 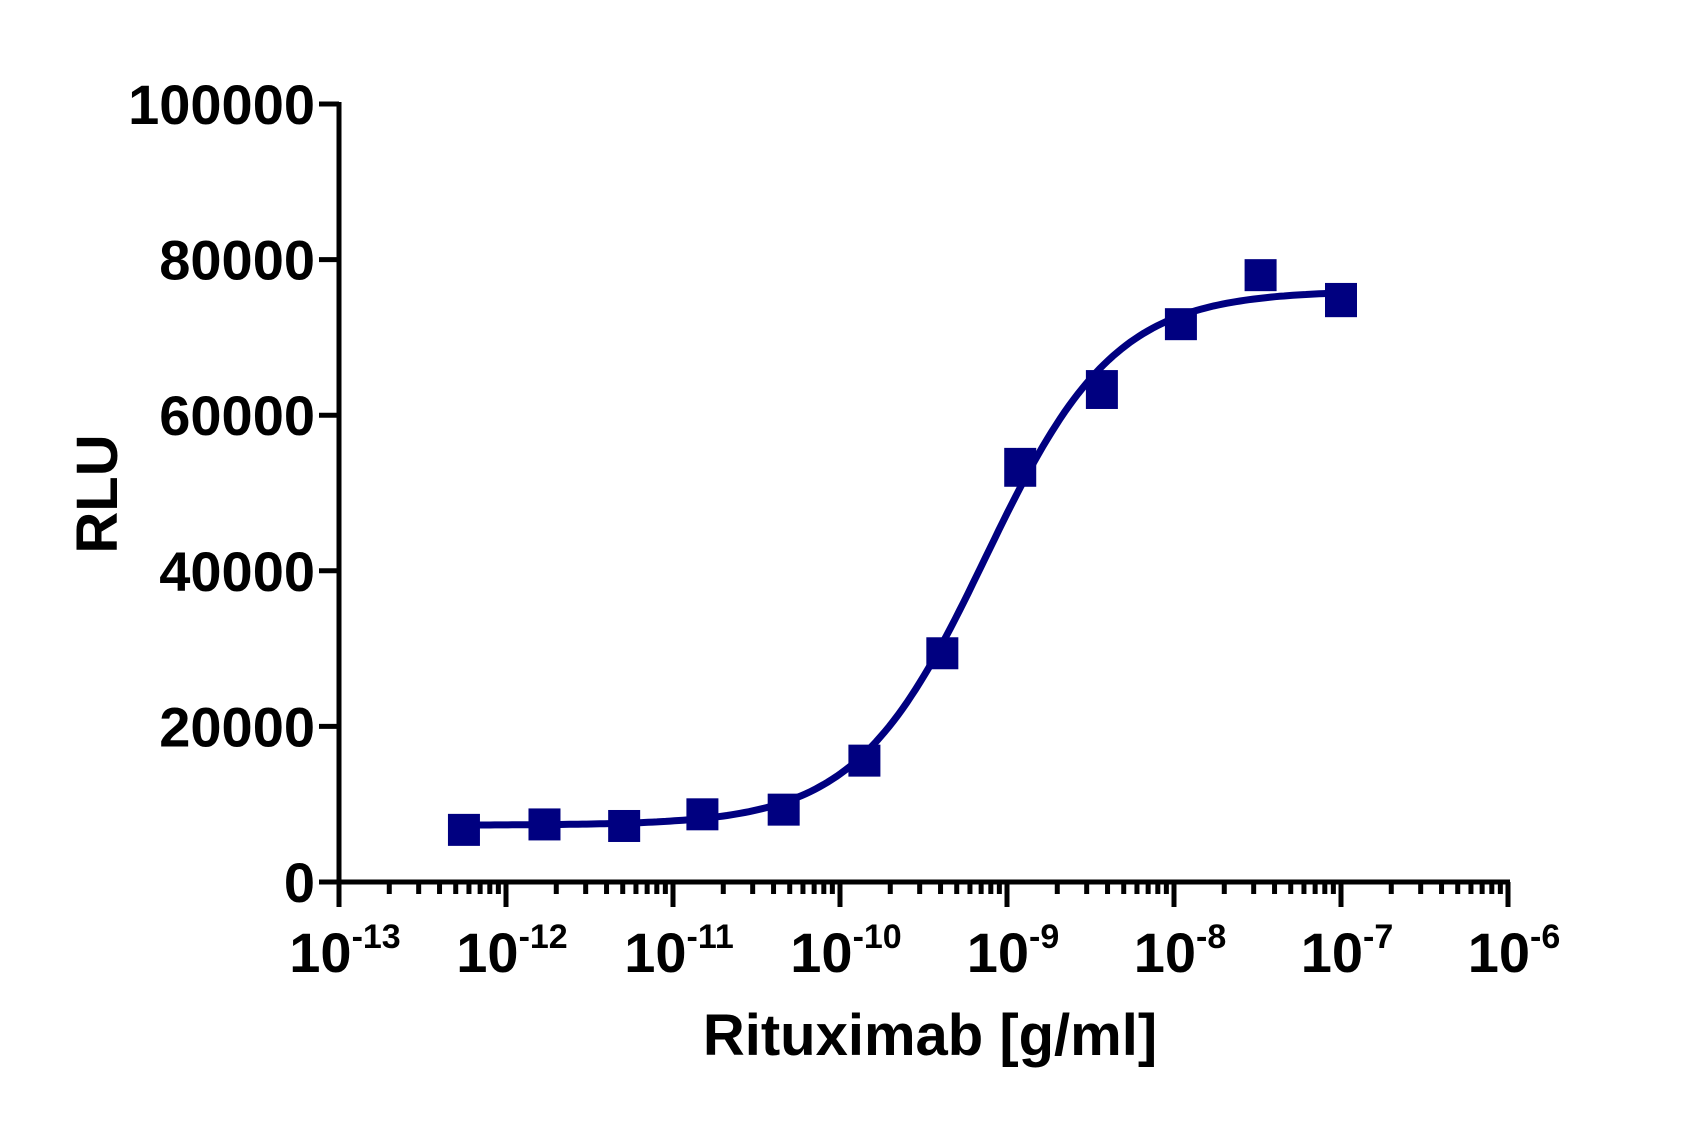 I want to click on y-tick-label: 80000, so click(x=237, y=260).